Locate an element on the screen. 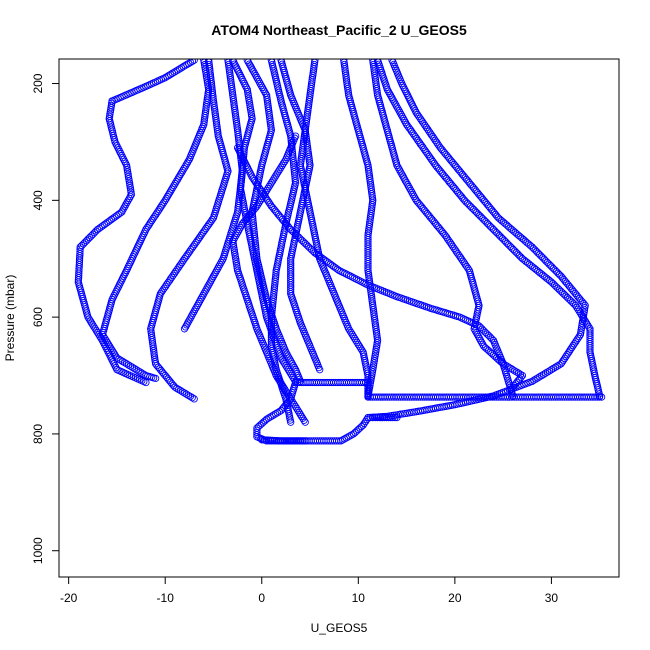 This screenshot has width=650, height=650. x-axis-label: U_GEOS5 is located at coordinates (339, 628).